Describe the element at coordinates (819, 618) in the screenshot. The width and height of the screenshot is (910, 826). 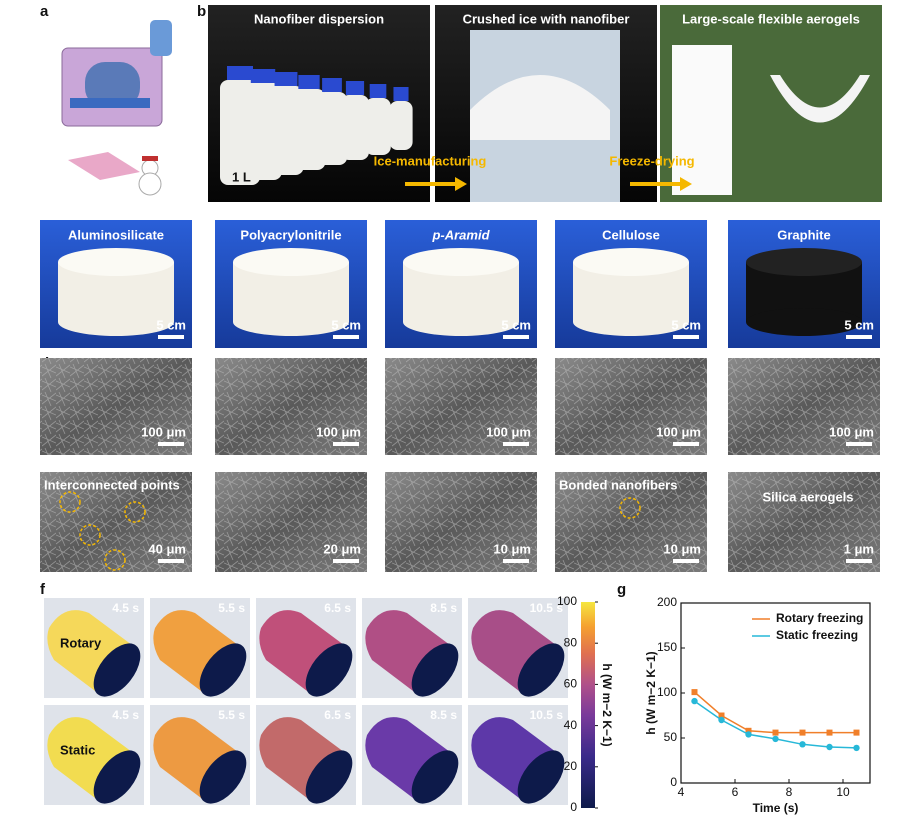
I see `legend-label: Rotary freezing` at that location.